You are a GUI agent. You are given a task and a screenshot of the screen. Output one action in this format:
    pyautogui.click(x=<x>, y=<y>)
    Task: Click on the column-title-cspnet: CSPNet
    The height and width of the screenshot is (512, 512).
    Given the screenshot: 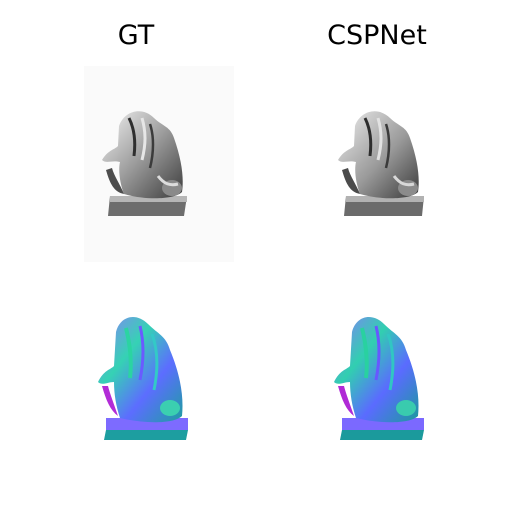 What is the action you would take?
    pyautogui.click(x=377, y=35)
    